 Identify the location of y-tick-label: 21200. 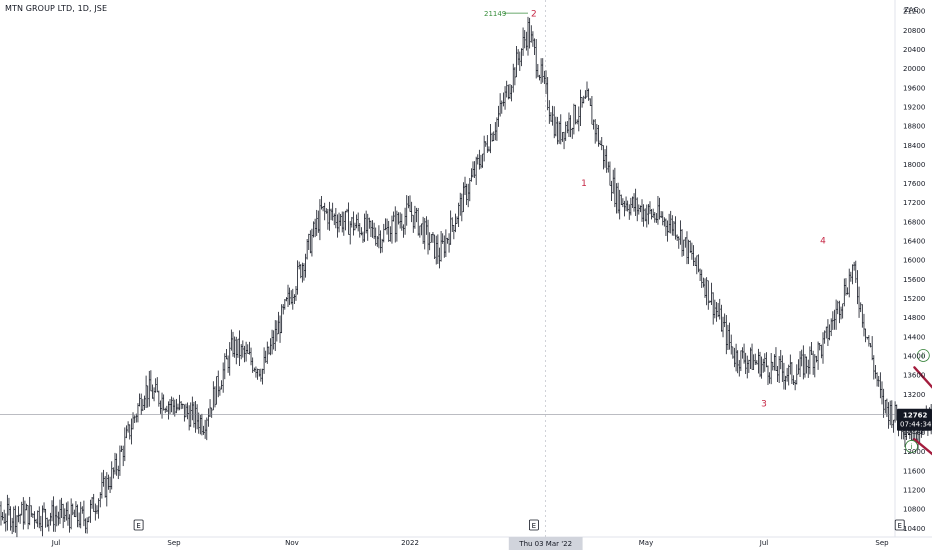
(914, 12).